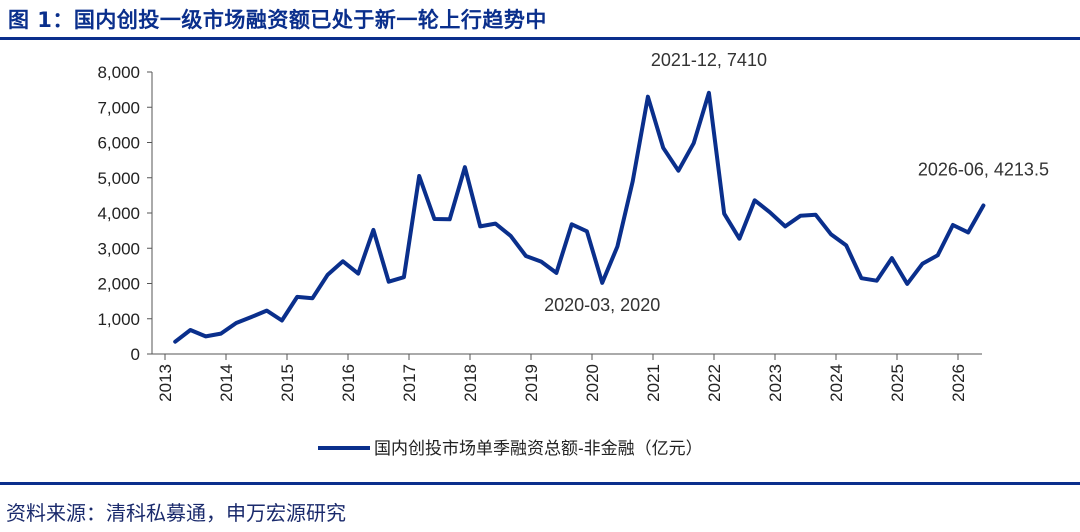  I want to click on y-tick-label: 1,000, so click(118, 319).